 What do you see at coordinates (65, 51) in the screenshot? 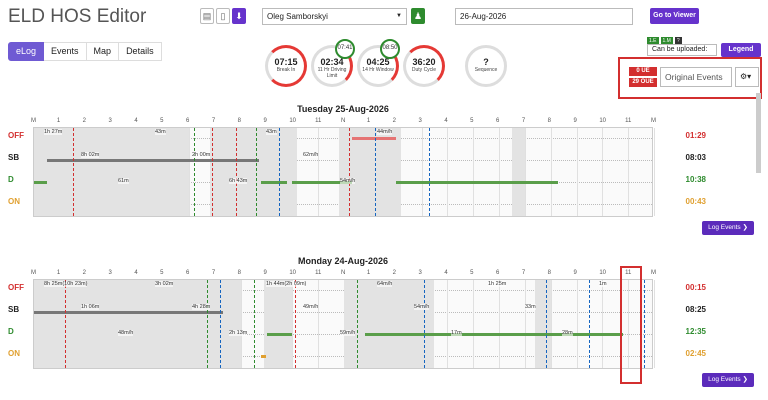
I see `tab-events: Events` at bounding box center [65, 51].